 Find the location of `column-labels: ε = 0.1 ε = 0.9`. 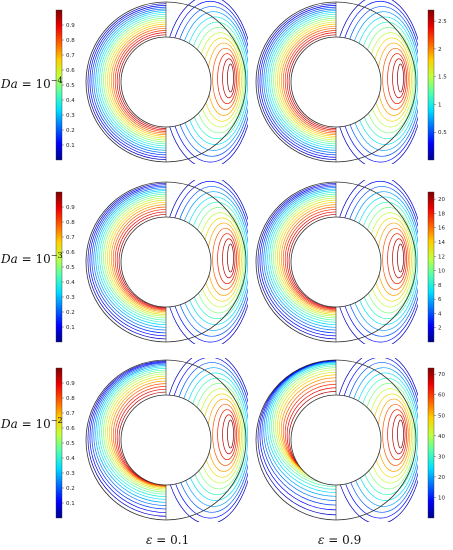

column-labels: ε = 0.1 ε = 0.9 is located at coordinates (253, 540).